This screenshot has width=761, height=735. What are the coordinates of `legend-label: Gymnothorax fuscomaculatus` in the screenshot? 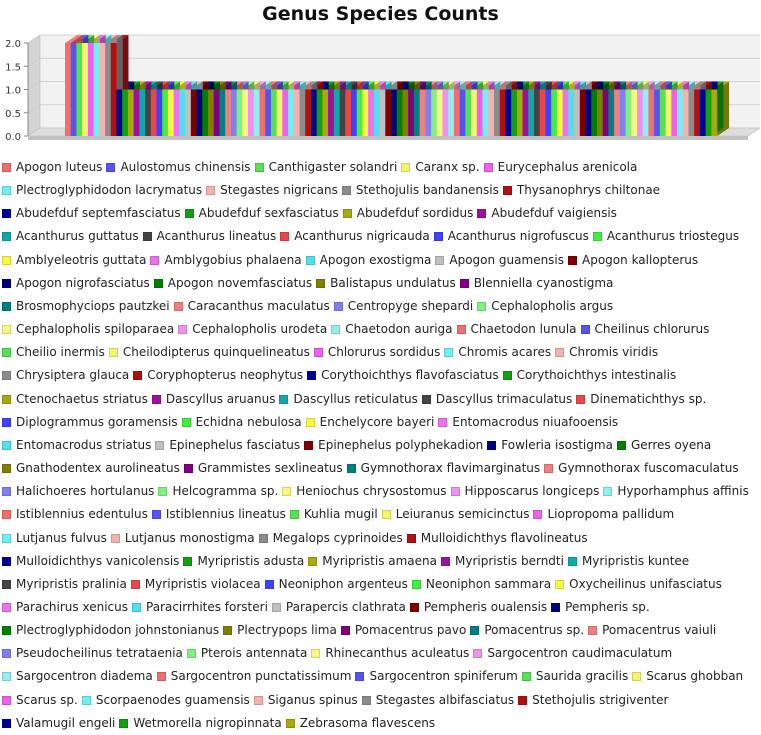 It's located at (648, 468).